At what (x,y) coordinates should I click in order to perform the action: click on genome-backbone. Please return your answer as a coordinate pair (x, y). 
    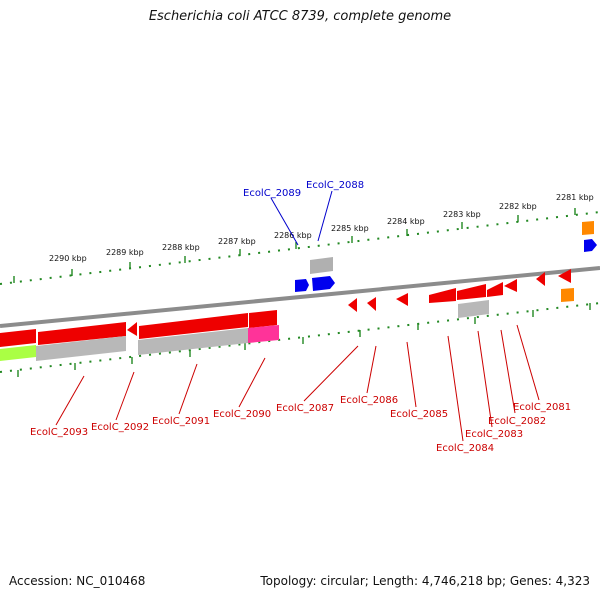
    Looking at the image, I should click on (300, 297).